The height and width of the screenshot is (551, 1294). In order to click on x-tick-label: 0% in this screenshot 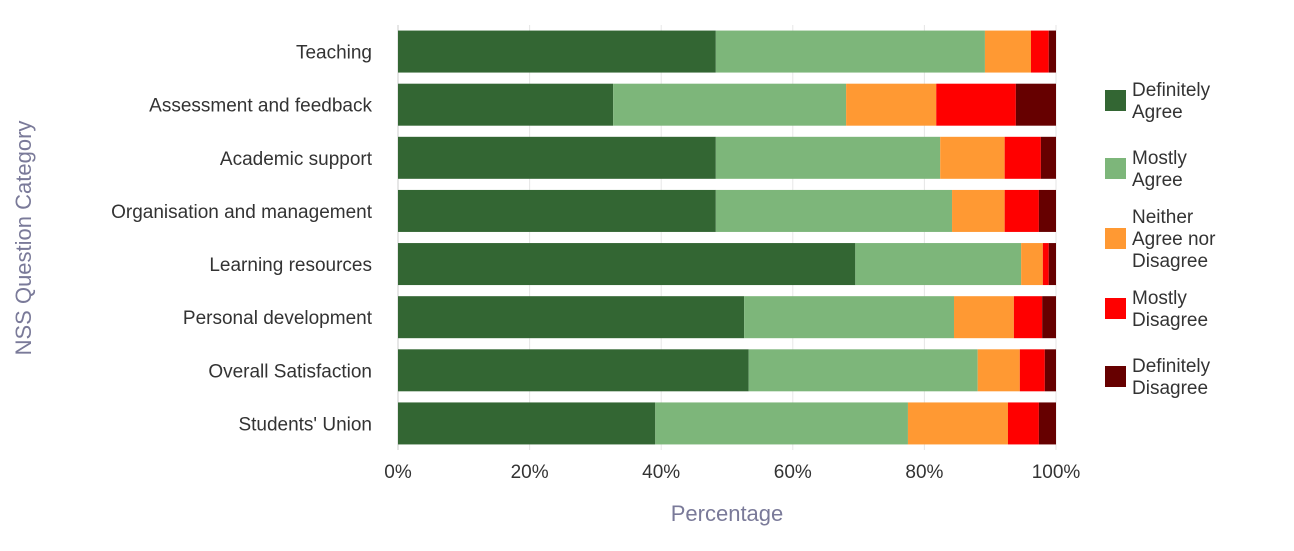, I will do `click(398, 472)`.